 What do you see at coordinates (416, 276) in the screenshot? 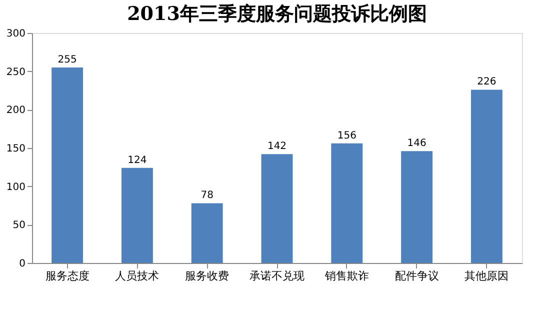
I see `x-tick-label: 配件争议` at bounding box center [416, 276].